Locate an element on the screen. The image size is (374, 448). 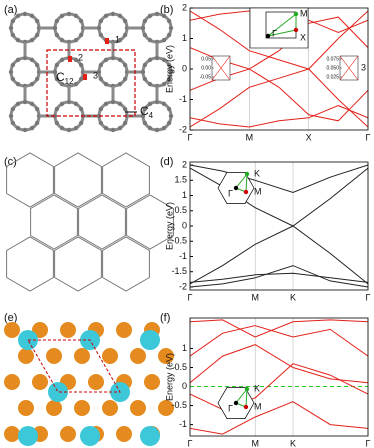
site-label: 3 is located at coordinates (95, 75).